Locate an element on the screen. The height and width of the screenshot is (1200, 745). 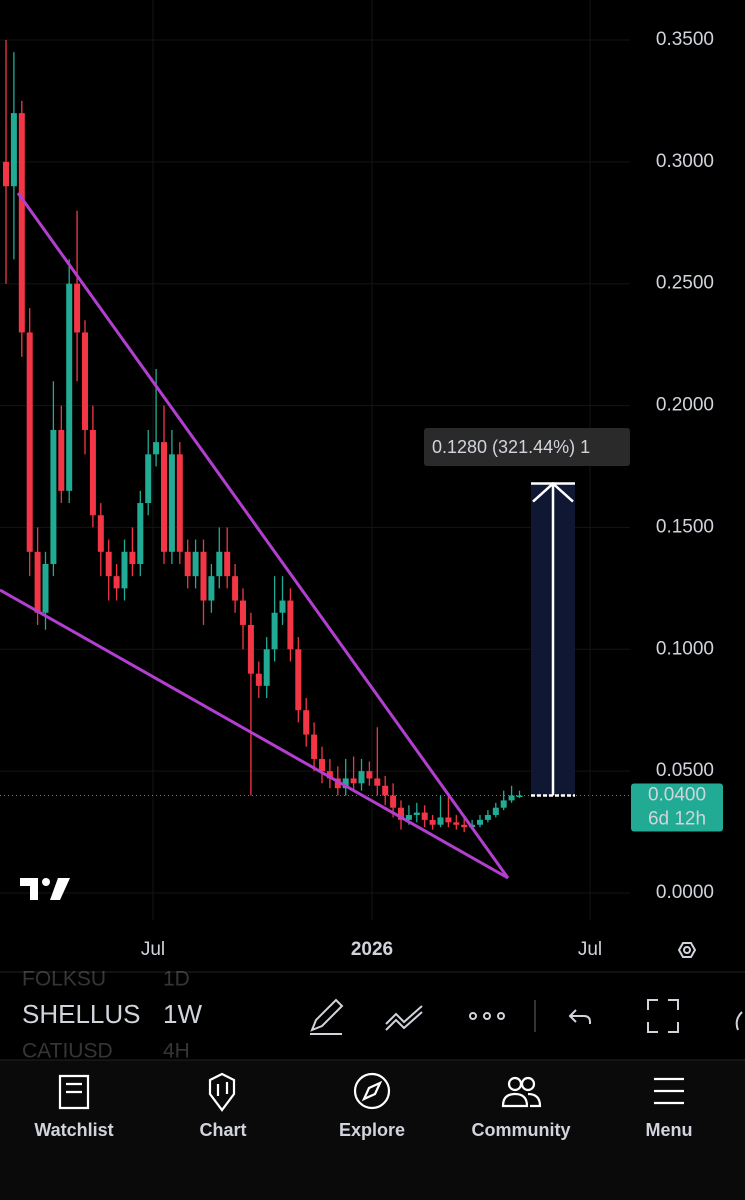
y-tick-label: 0.2500 is located at coordinates (685, 283).